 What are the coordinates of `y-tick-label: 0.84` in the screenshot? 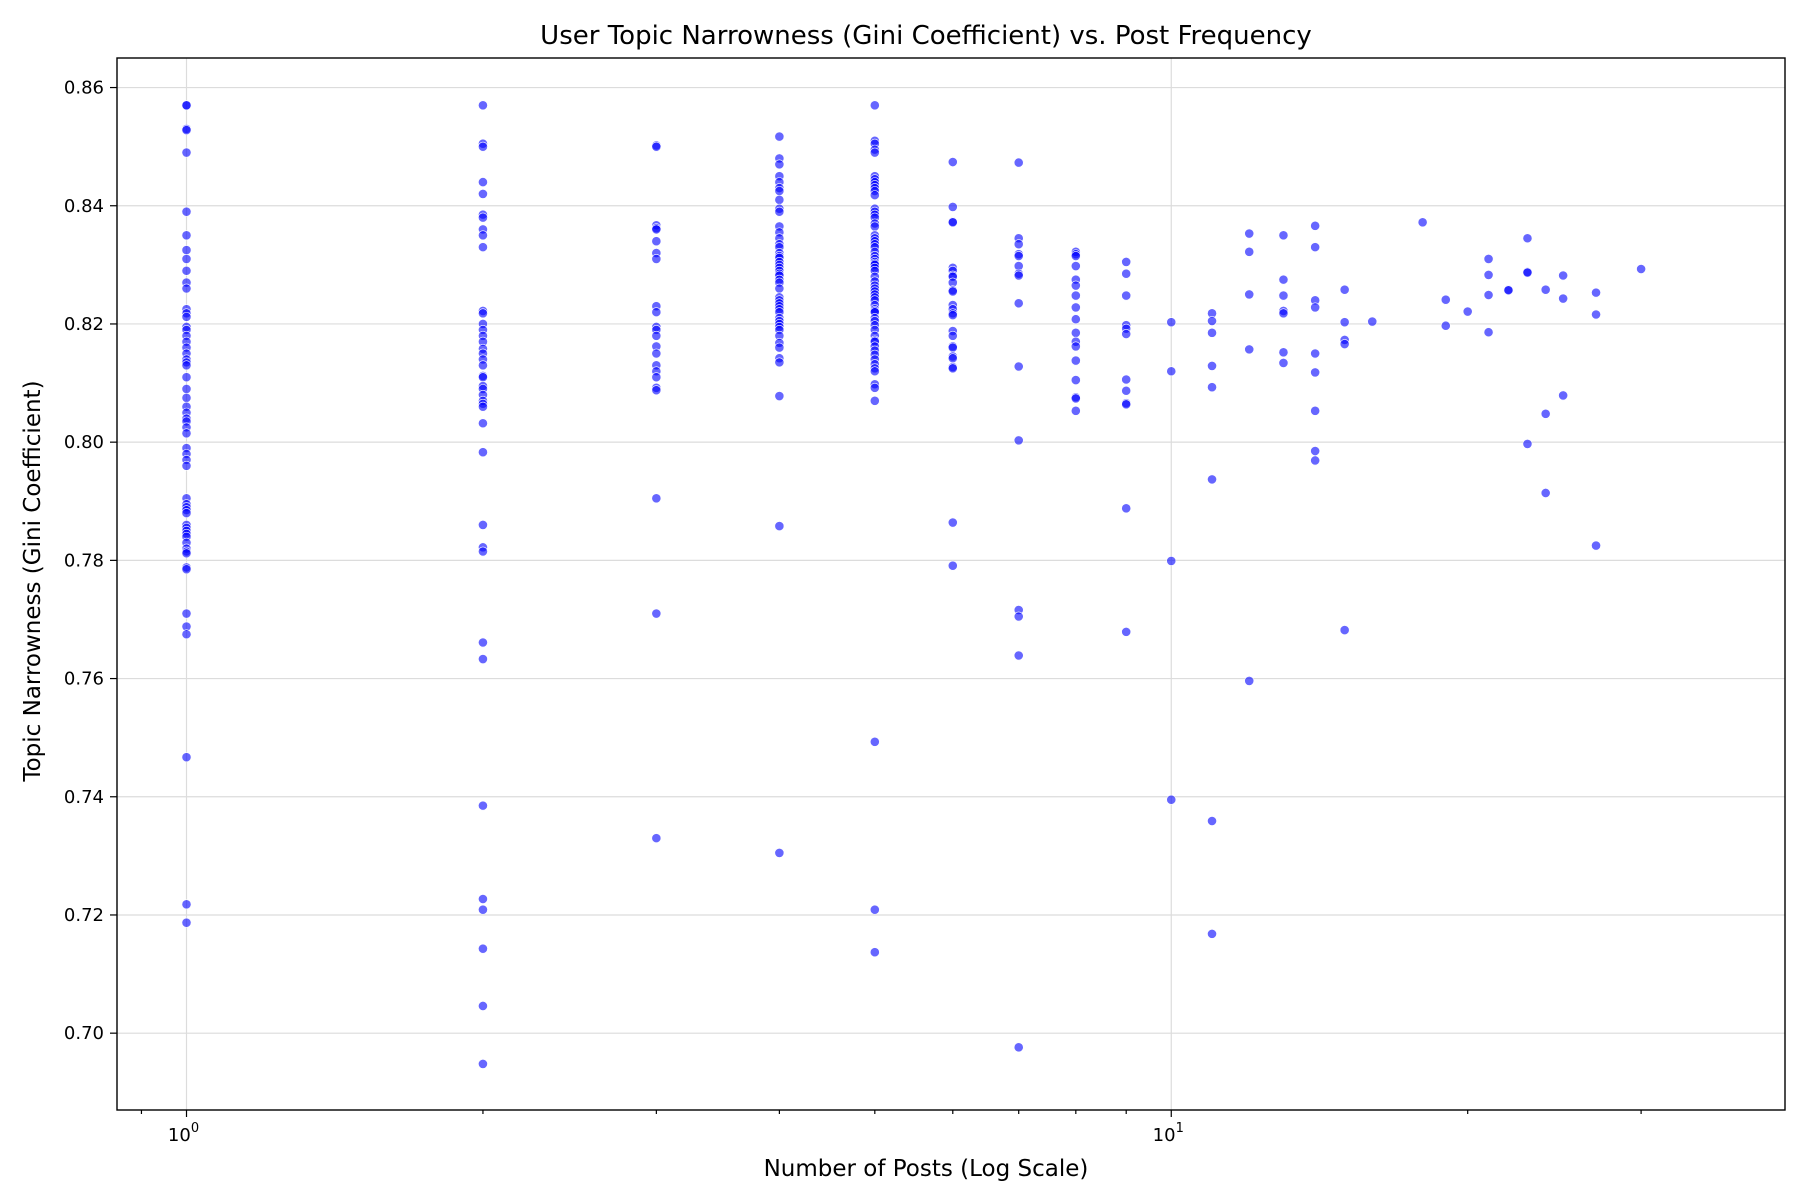 It's located at (84, 206).